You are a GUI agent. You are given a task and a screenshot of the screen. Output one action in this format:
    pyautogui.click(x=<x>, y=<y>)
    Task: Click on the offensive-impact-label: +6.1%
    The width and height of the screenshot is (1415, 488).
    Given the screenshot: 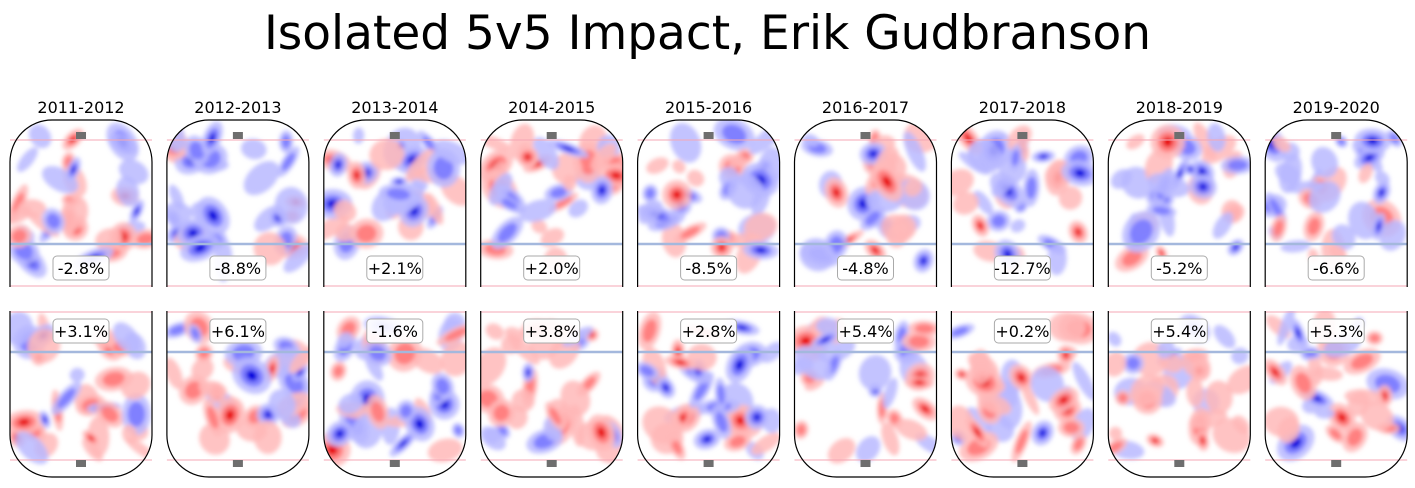 What is the action you would take?
    pyautogui.click(x=238, y=331)
    